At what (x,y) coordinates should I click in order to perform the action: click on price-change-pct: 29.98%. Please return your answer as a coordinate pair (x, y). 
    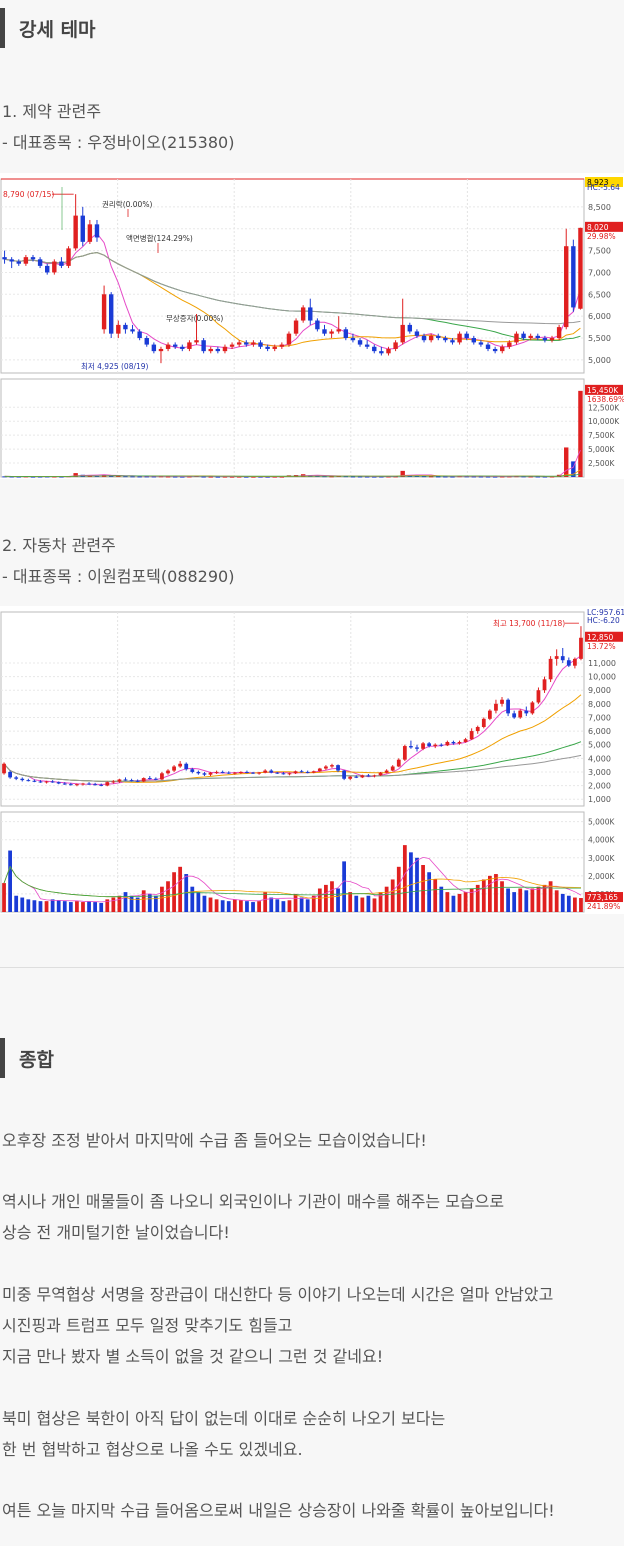
    Looking at the image, I should click on (601, 236).